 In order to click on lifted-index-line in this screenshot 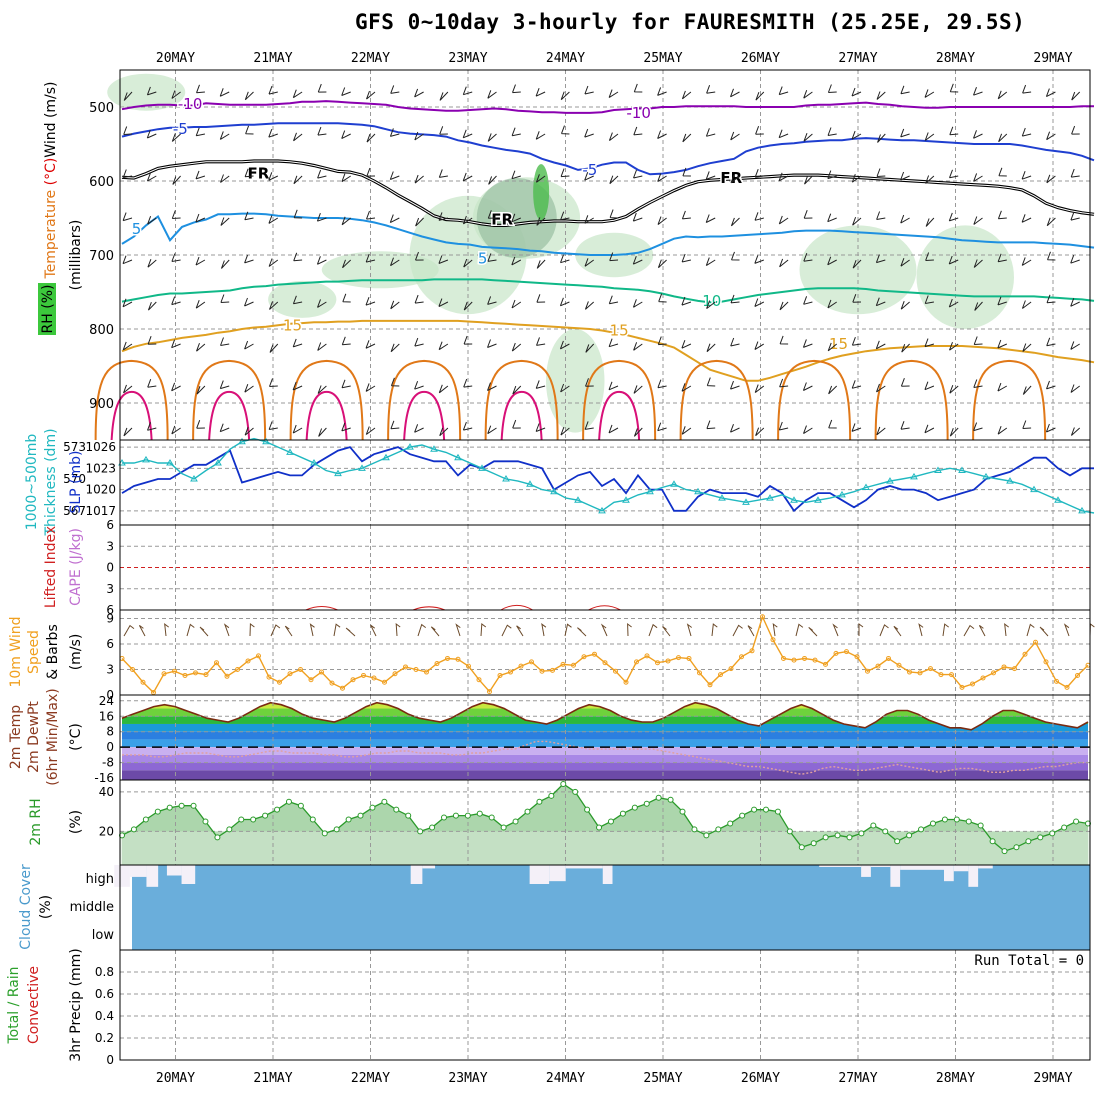, I will do `click(429, 608)`.